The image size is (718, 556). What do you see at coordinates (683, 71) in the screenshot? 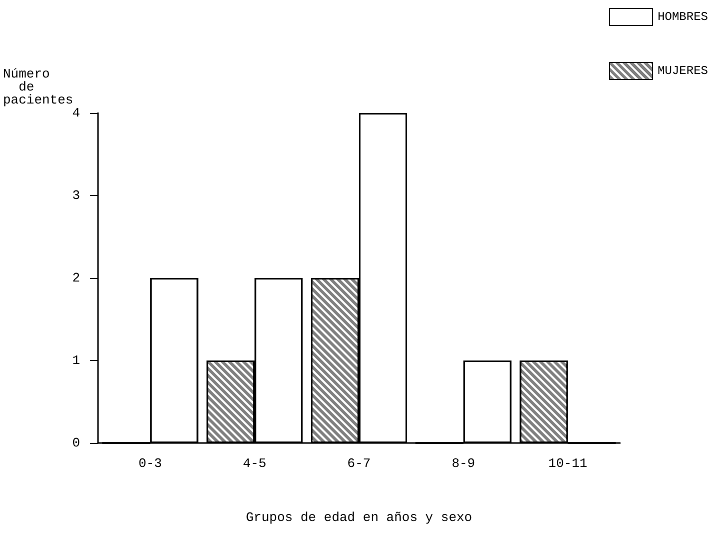
I see `legend-label: MUJERES` at bounding box center [683, 71].